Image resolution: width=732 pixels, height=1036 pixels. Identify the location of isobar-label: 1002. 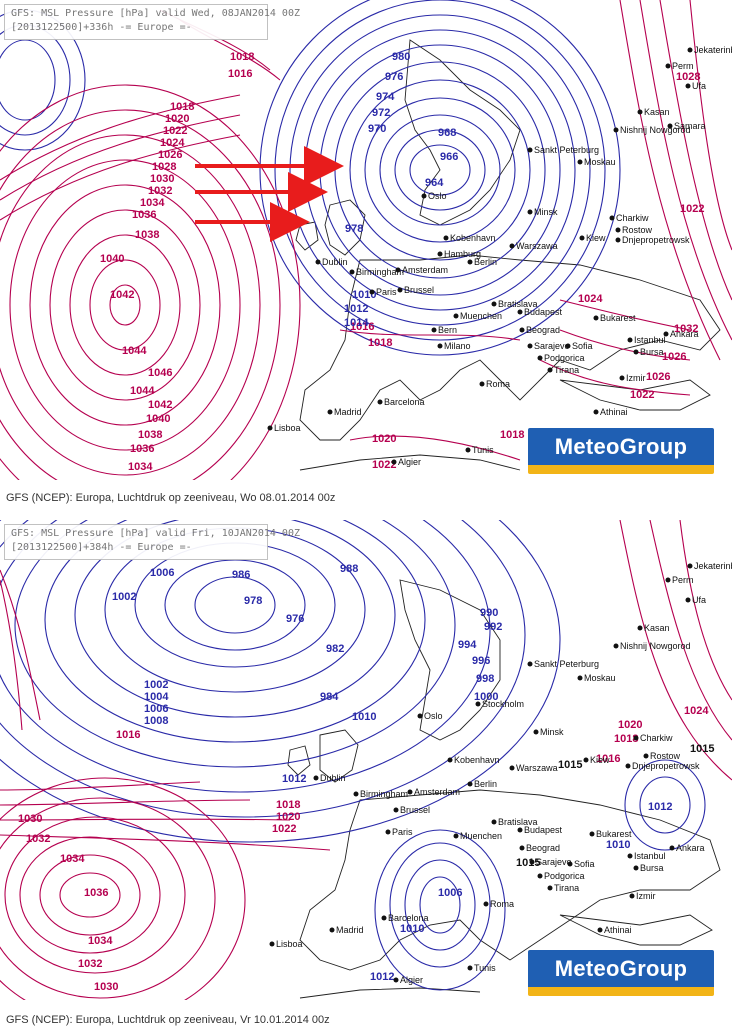
(124, 597).